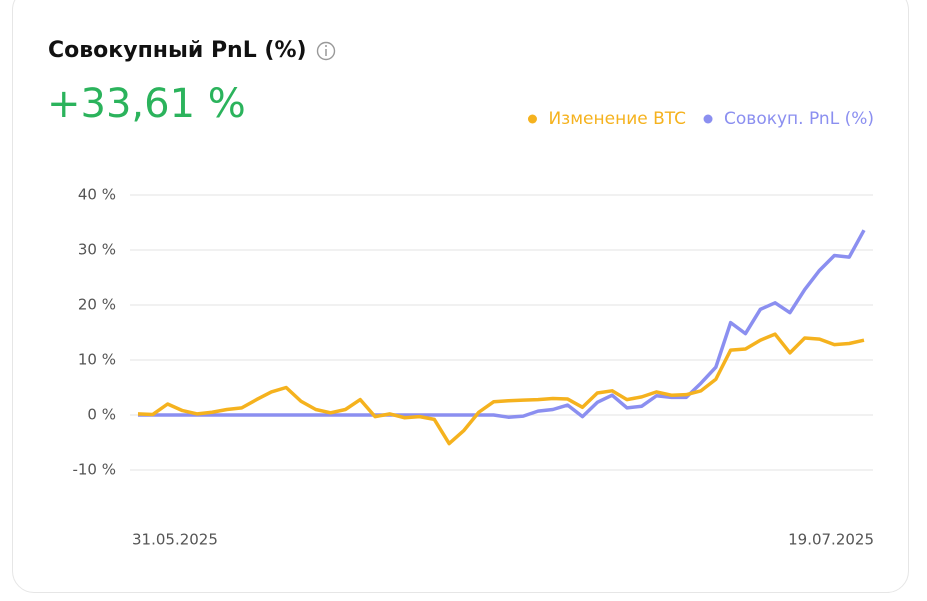 The height and width of the screenshot is (601, 927). What do you see at coordinates (177, 50) in the screenshot?
I see `chart-title: Совокупный PnL (%)` at bounding box center [177, 50].